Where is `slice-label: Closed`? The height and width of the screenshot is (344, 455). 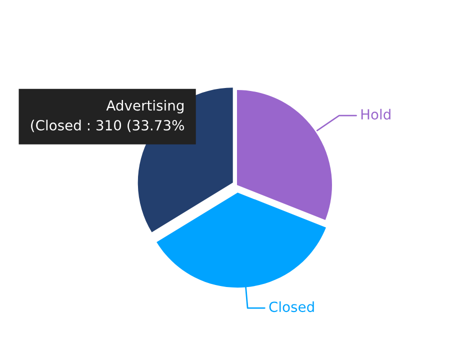 slice-label: Closed is located at coordinates (291, 306).